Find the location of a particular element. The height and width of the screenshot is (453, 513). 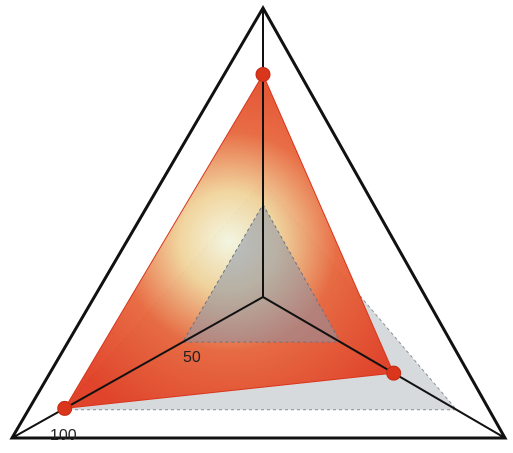

tick-label-50: 50 is located at coordinates (192, 357).